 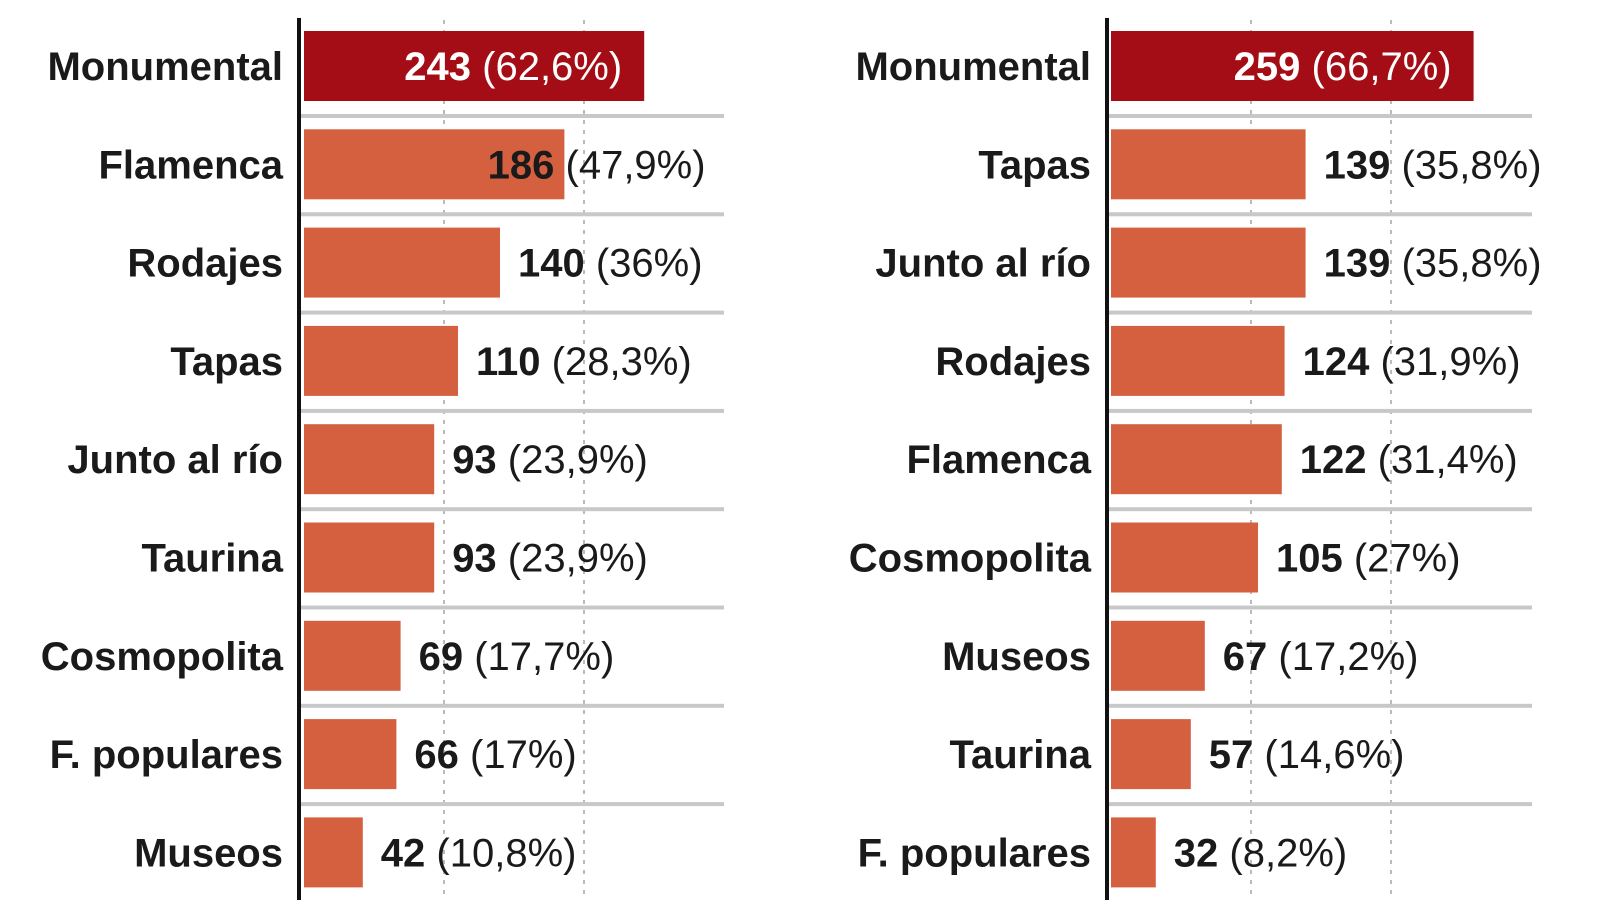 I want to click on value-number: 186, so click(x=521, y=165).